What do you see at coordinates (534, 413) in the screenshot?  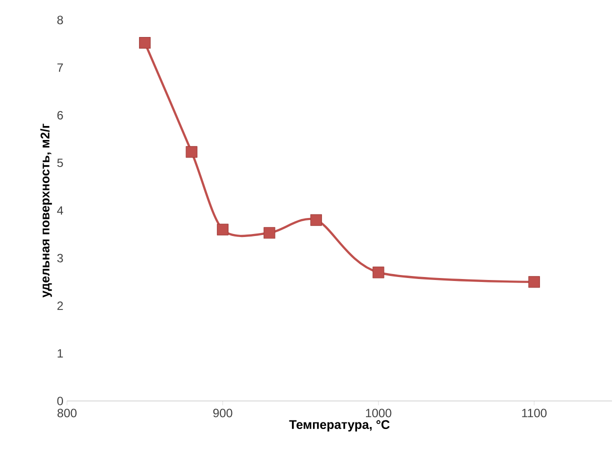 I see `x-tick-label: 1100` at bounding box center [534, 413].